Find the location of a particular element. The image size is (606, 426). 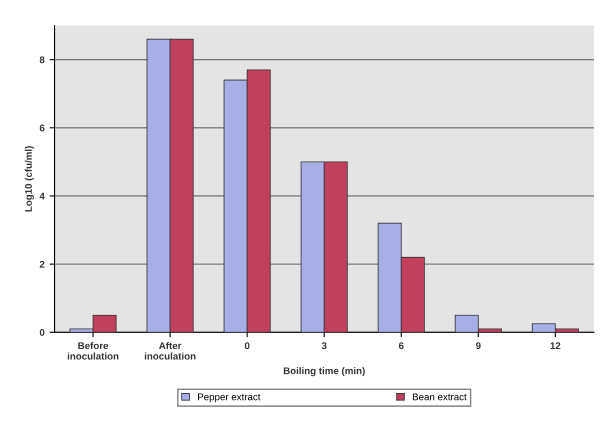

x-tick-label: After inoculation is located at coordinates (170, 351).